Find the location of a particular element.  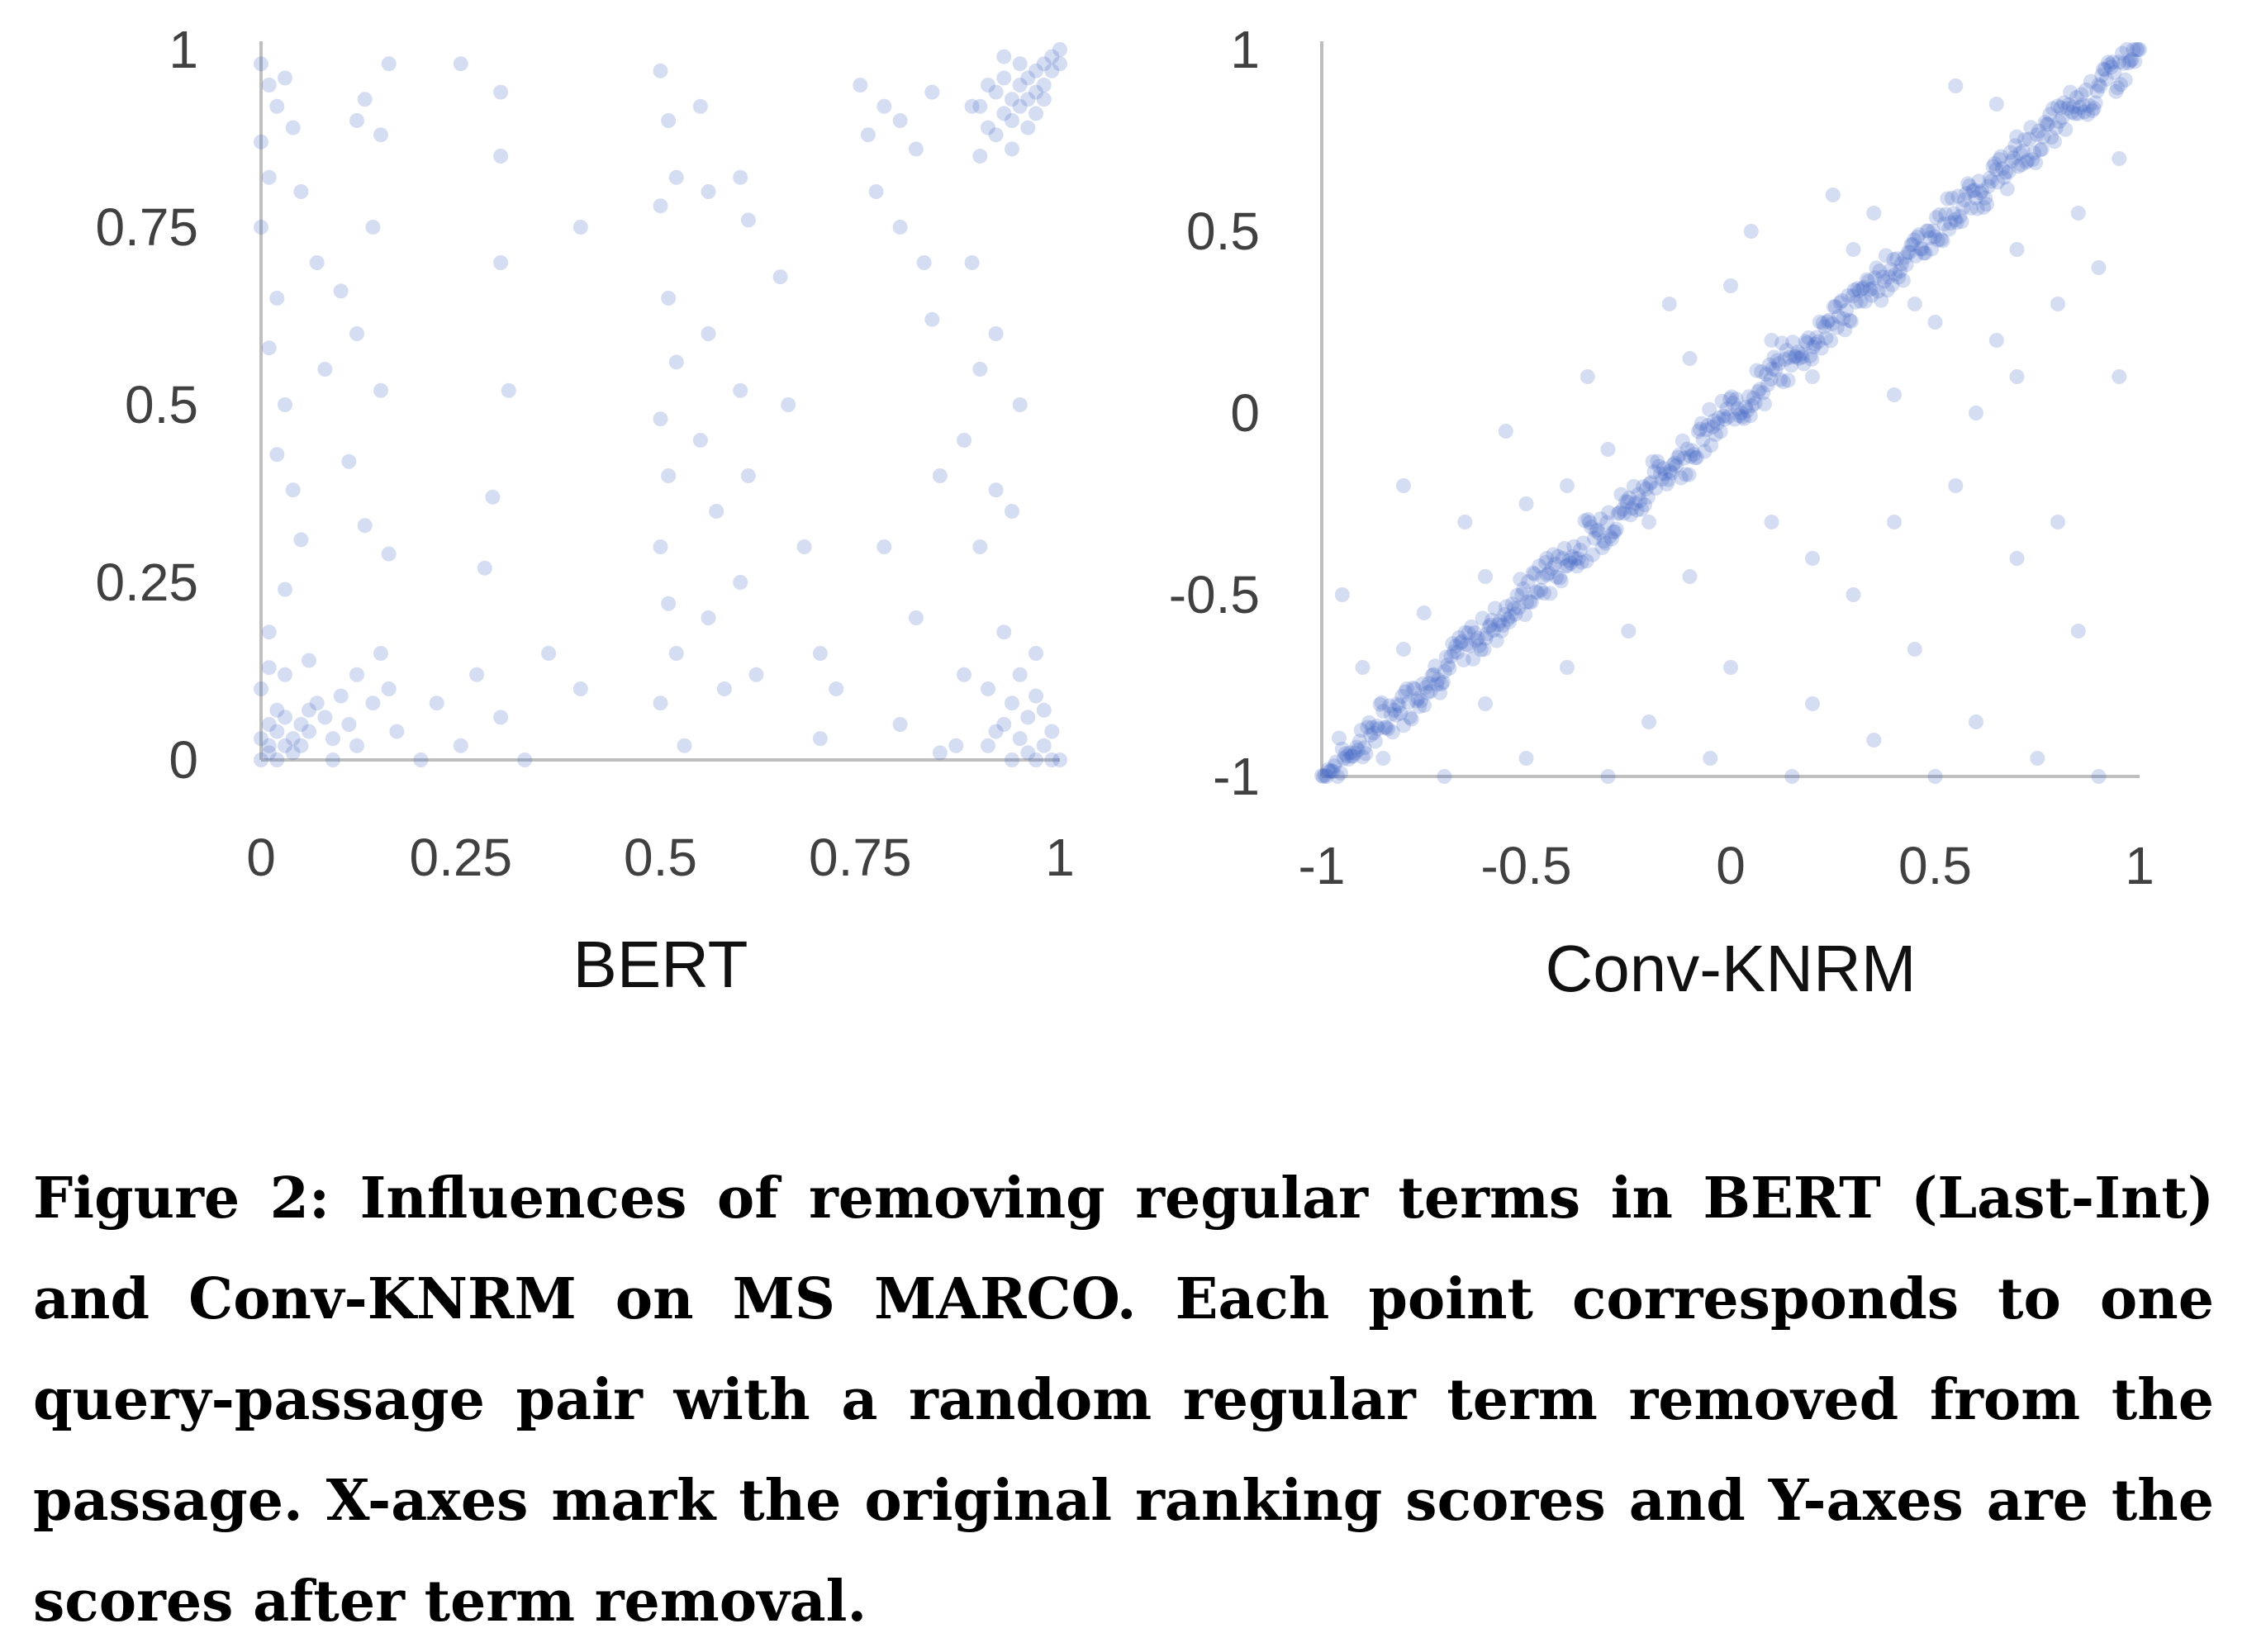

conv-knrm-y-tick-label: -1 is located at coordinates (1236, 776).